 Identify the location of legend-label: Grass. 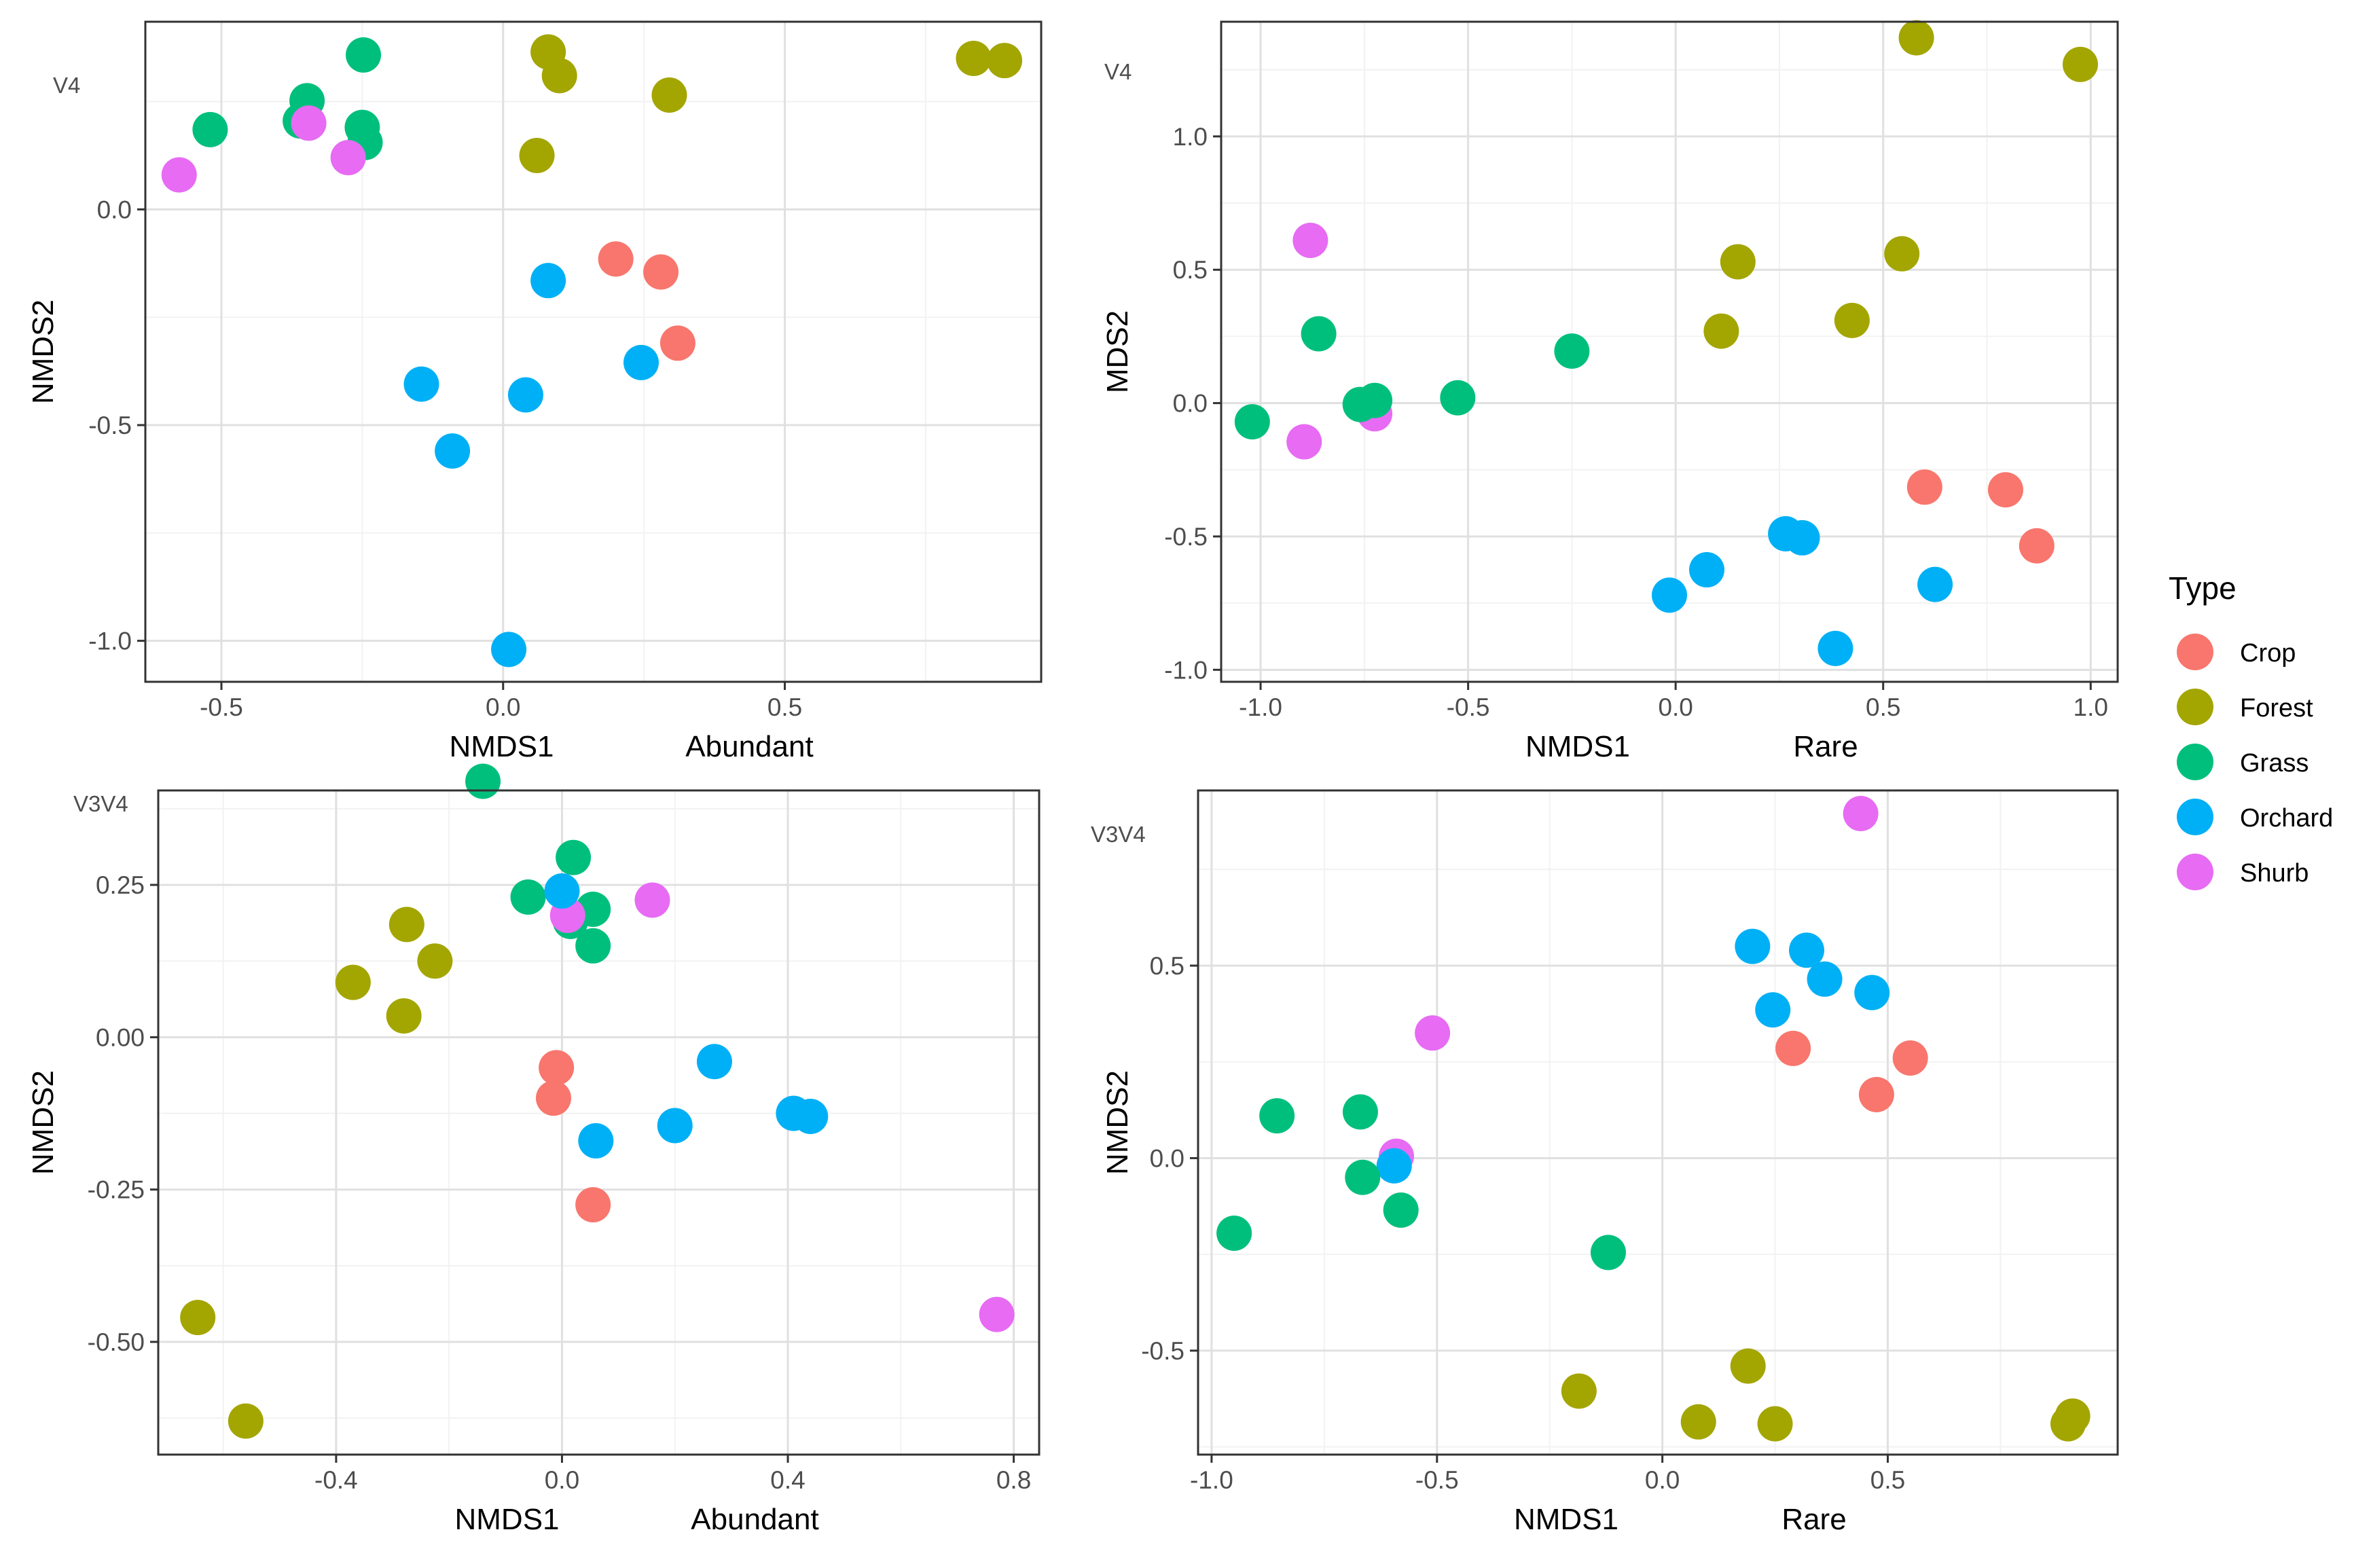
(2274, 763).